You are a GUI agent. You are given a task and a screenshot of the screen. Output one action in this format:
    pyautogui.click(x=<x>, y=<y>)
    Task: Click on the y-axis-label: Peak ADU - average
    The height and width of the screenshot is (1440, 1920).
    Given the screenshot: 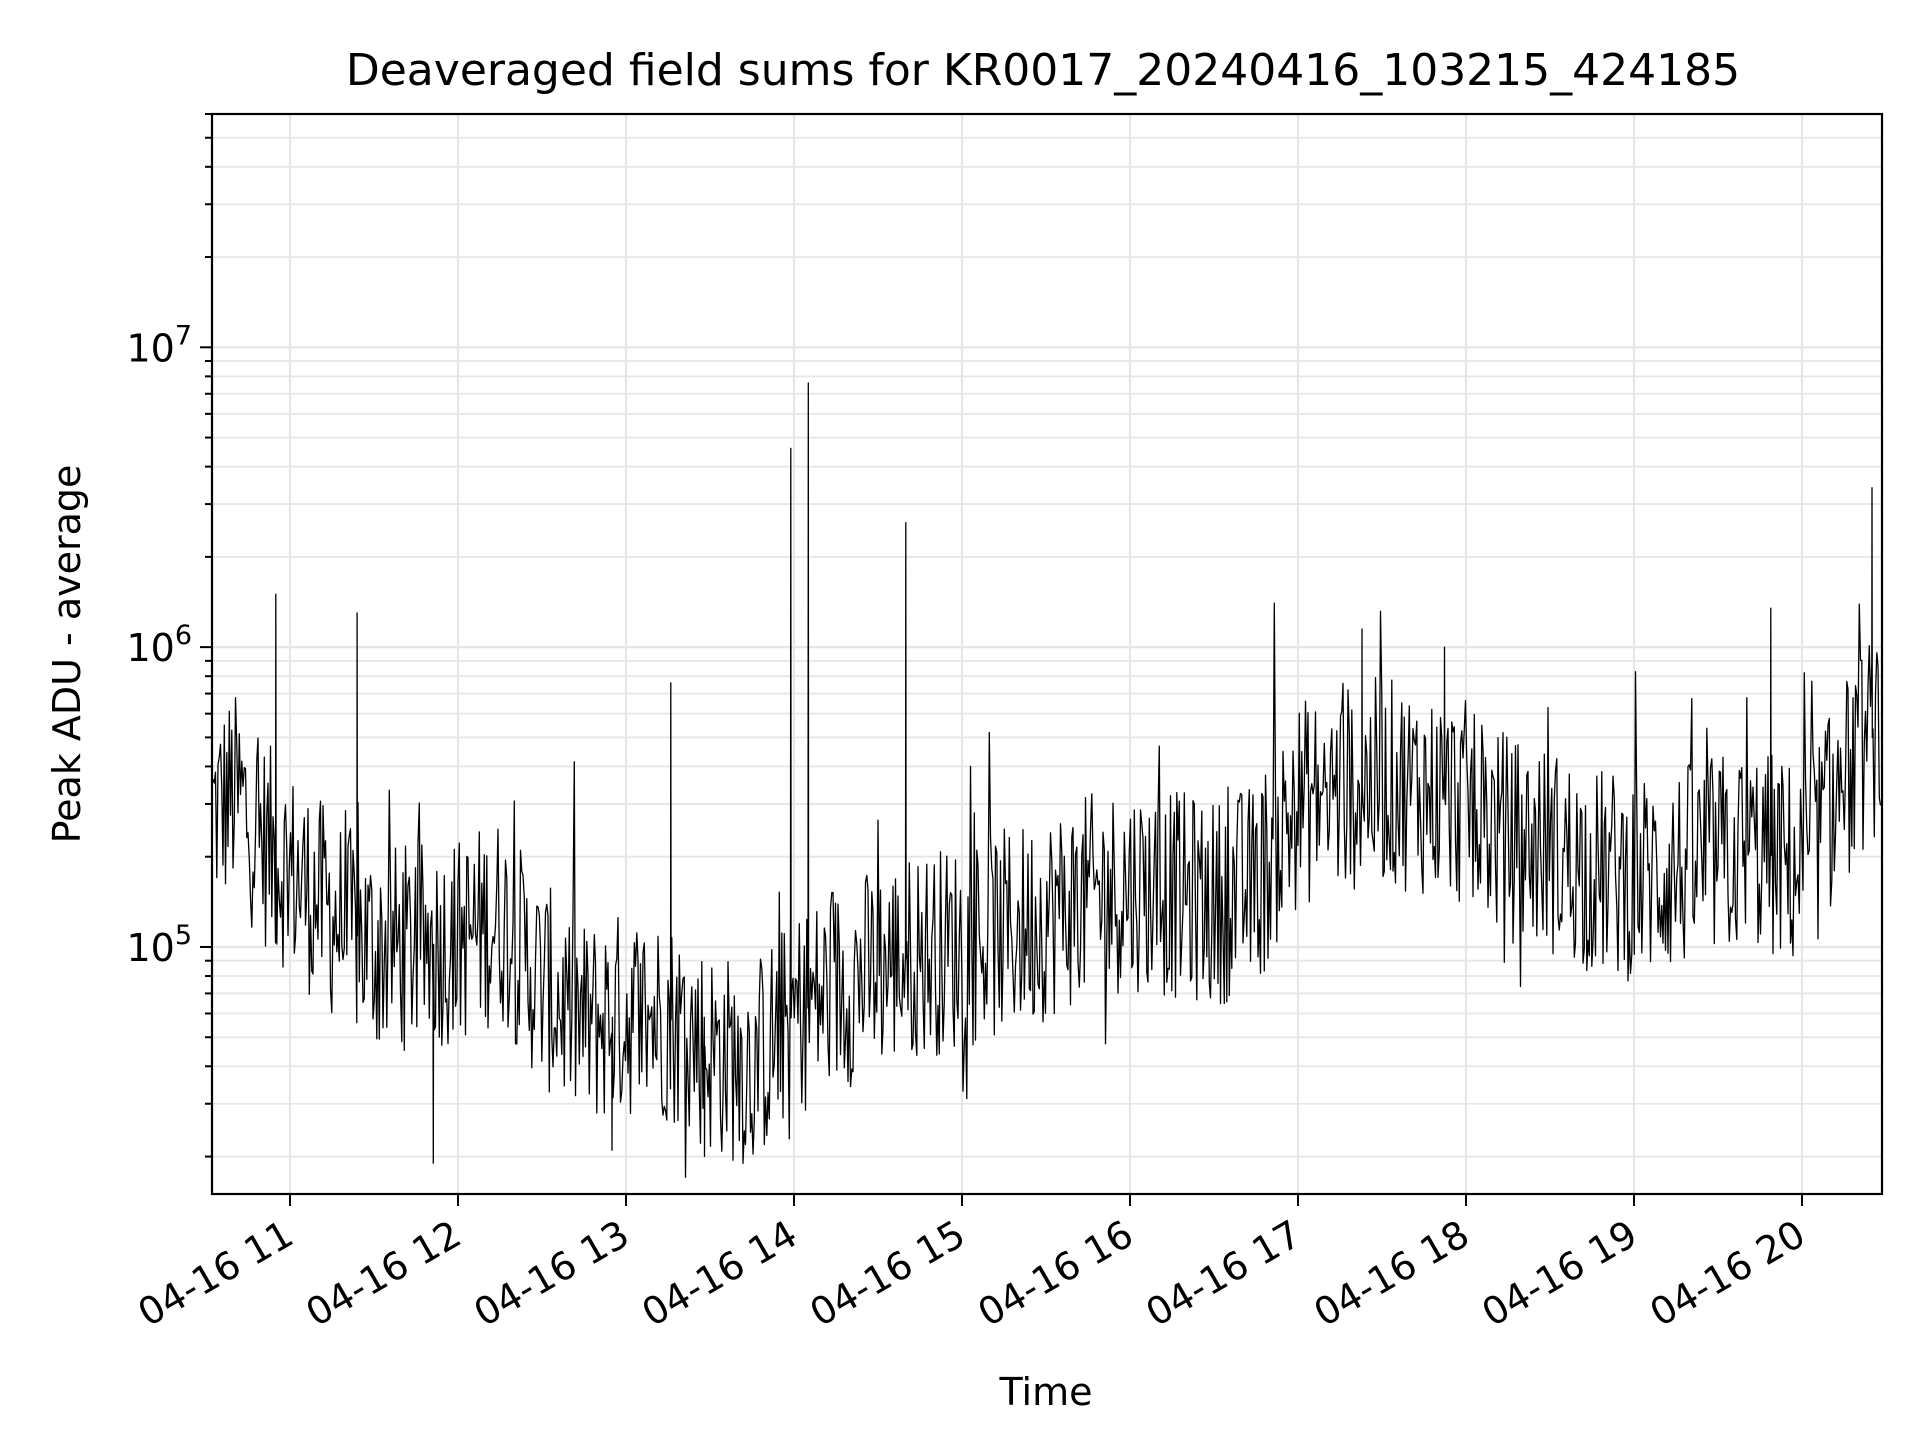 What is the action you would take?
    pyautogui.click(x=67, y=654)
    